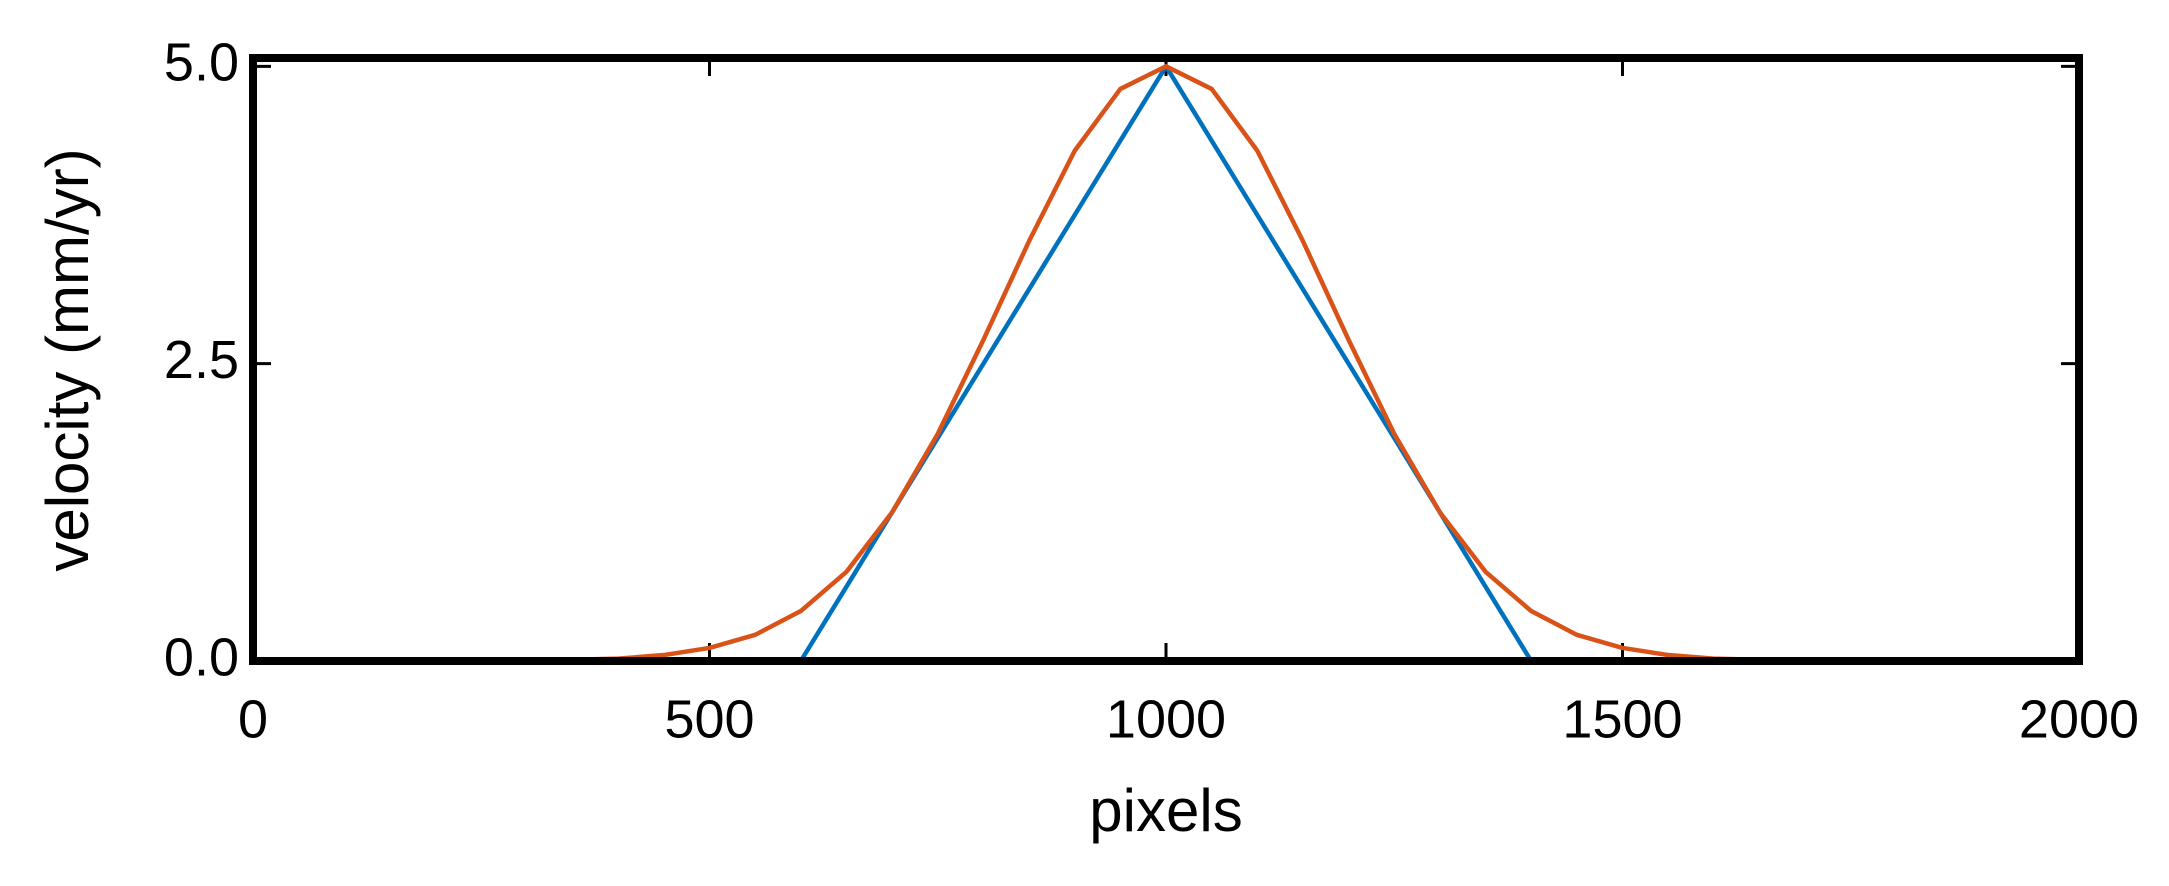 The height and width of the screenshot is (886, 2169). Describe the element at coordinates (1165, 810) in the screenshot. I see `x-axis-label: pixels` at that location.